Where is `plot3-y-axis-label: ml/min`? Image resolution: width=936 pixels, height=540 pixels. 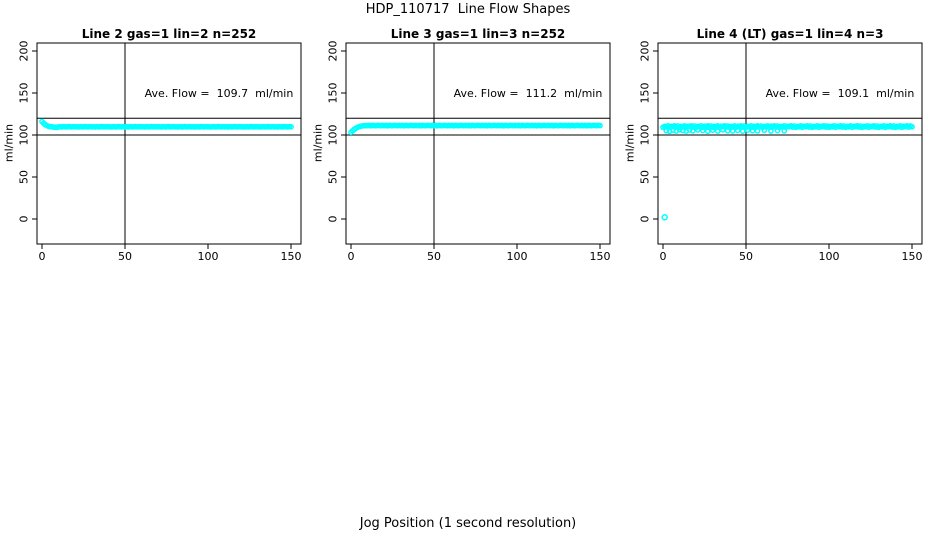 plot3-y-axis-label: ml/min is located at coordinates (630, 143).